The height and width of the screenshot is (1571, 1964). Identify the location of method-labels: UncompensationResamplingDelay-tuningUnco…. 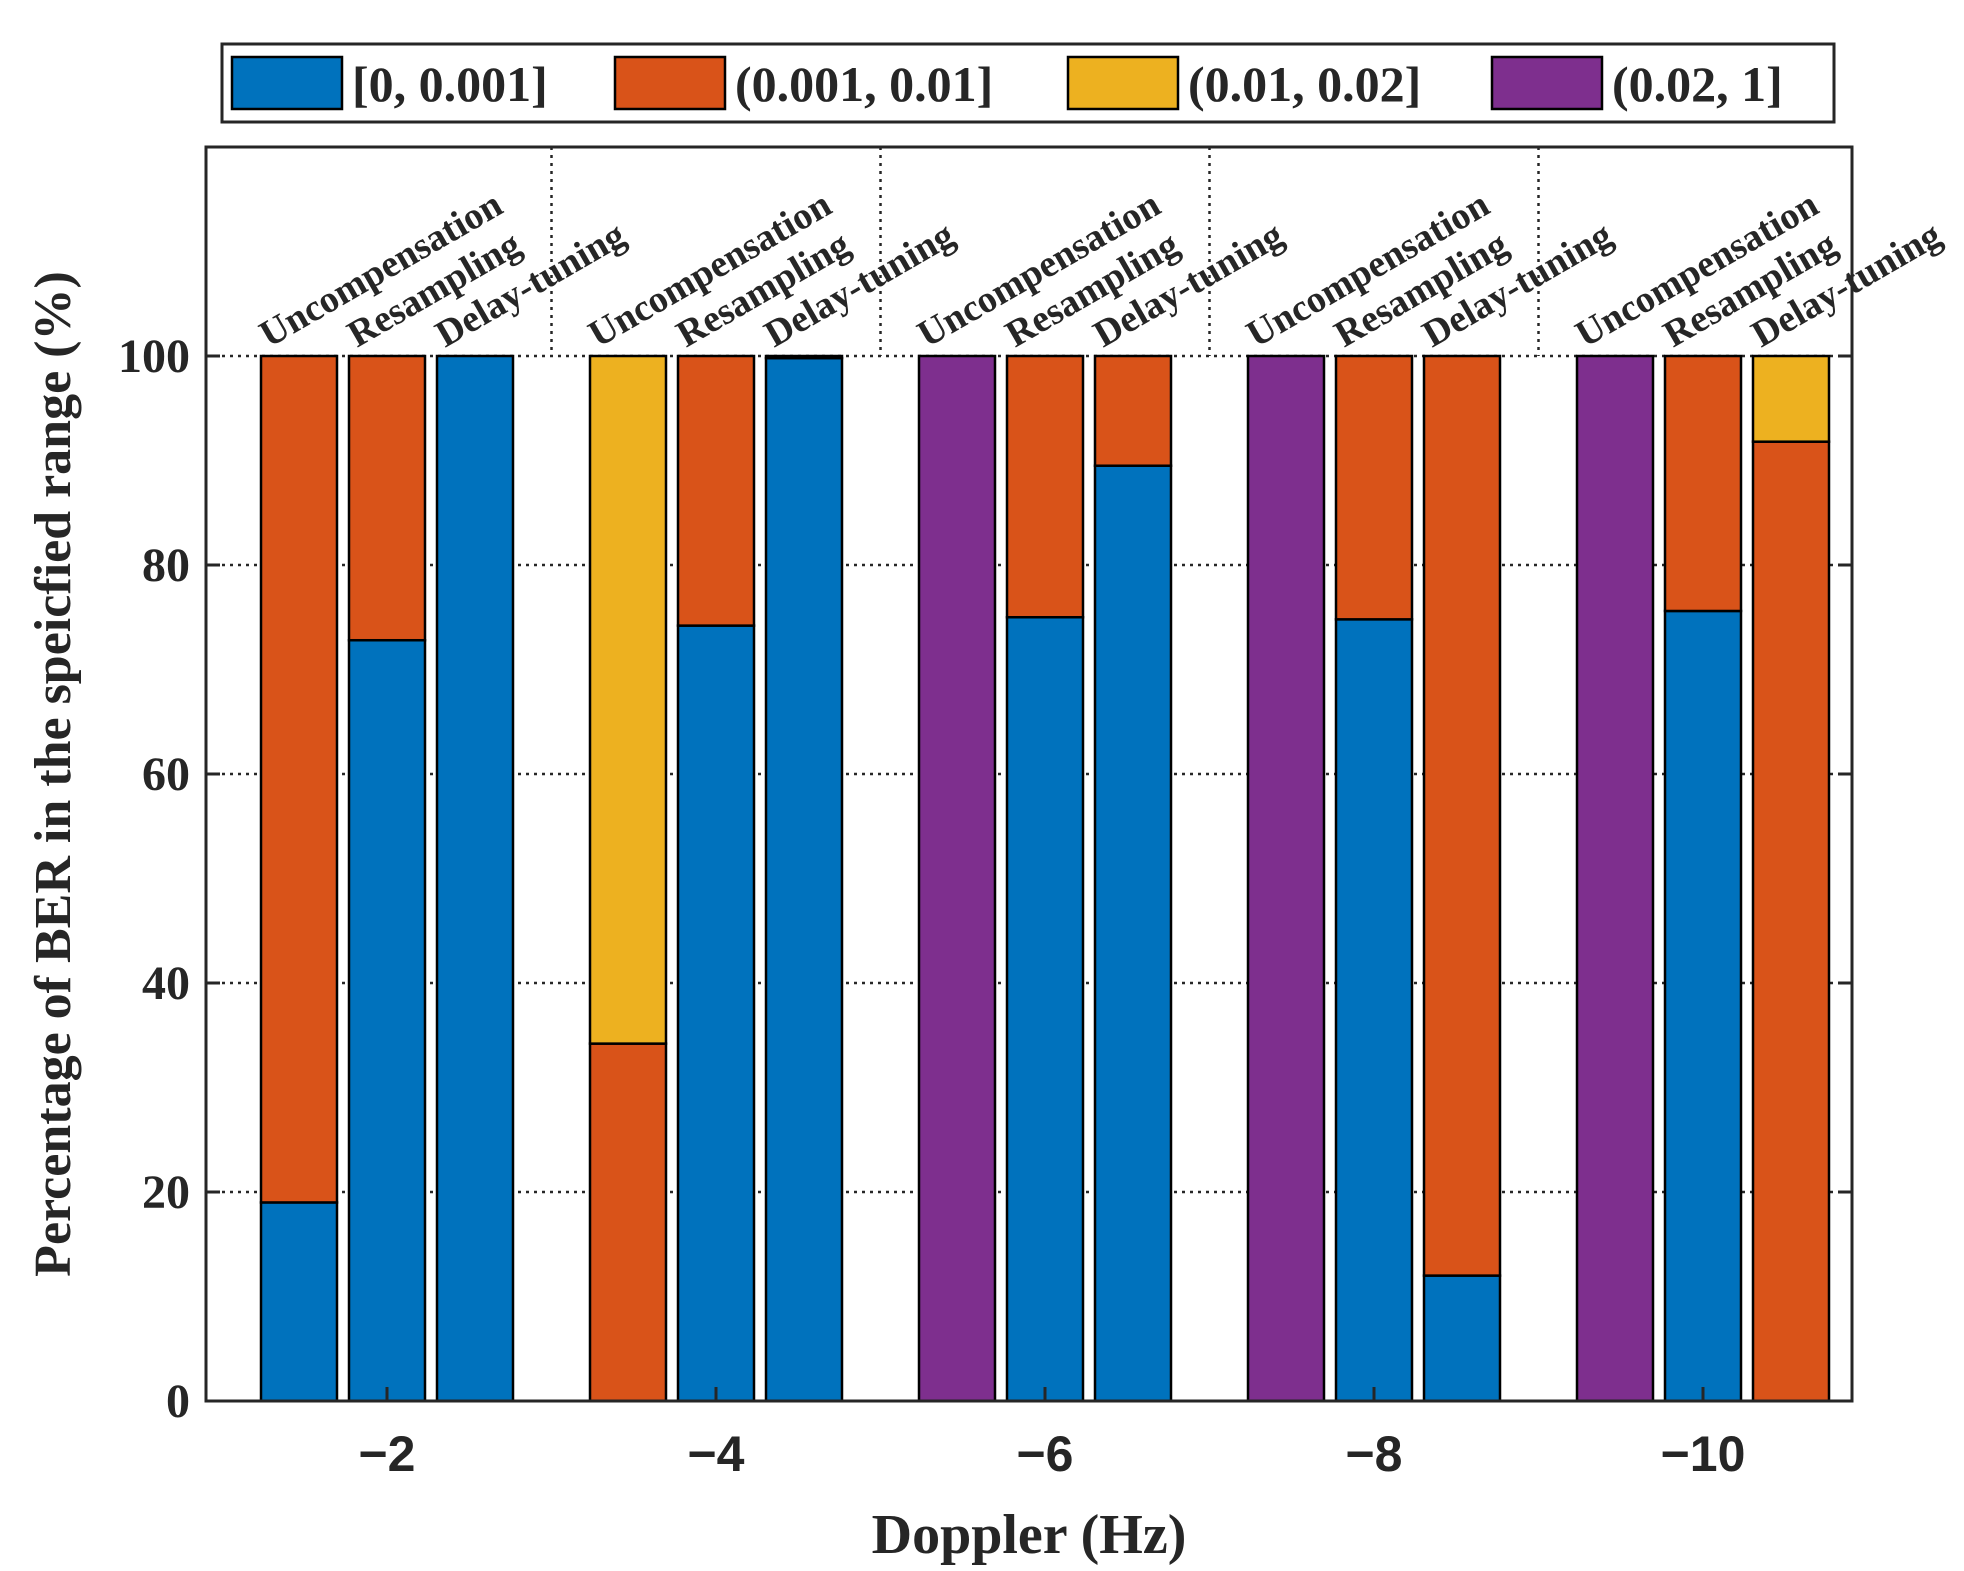
(1101, 269).